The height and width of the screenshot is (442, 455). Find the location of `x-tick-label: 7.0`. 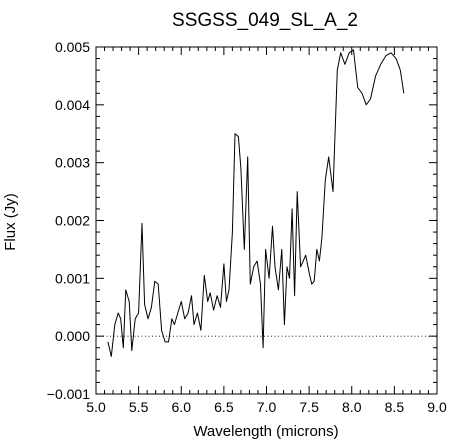

x-tick-label: 7.0 is located at coordinates (267, 407).